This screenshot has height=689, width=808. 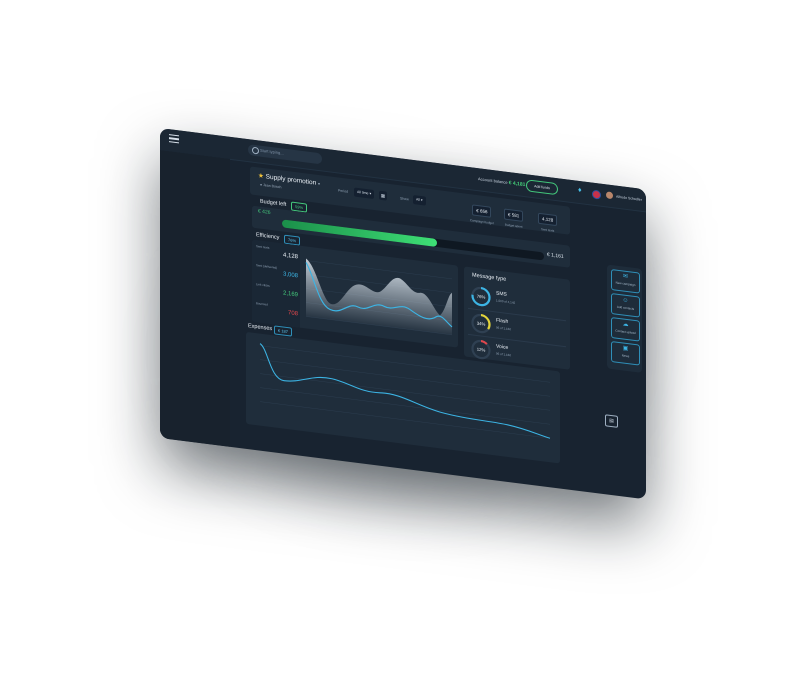 I want to click on expenses-card, so click(x=403, y=397).